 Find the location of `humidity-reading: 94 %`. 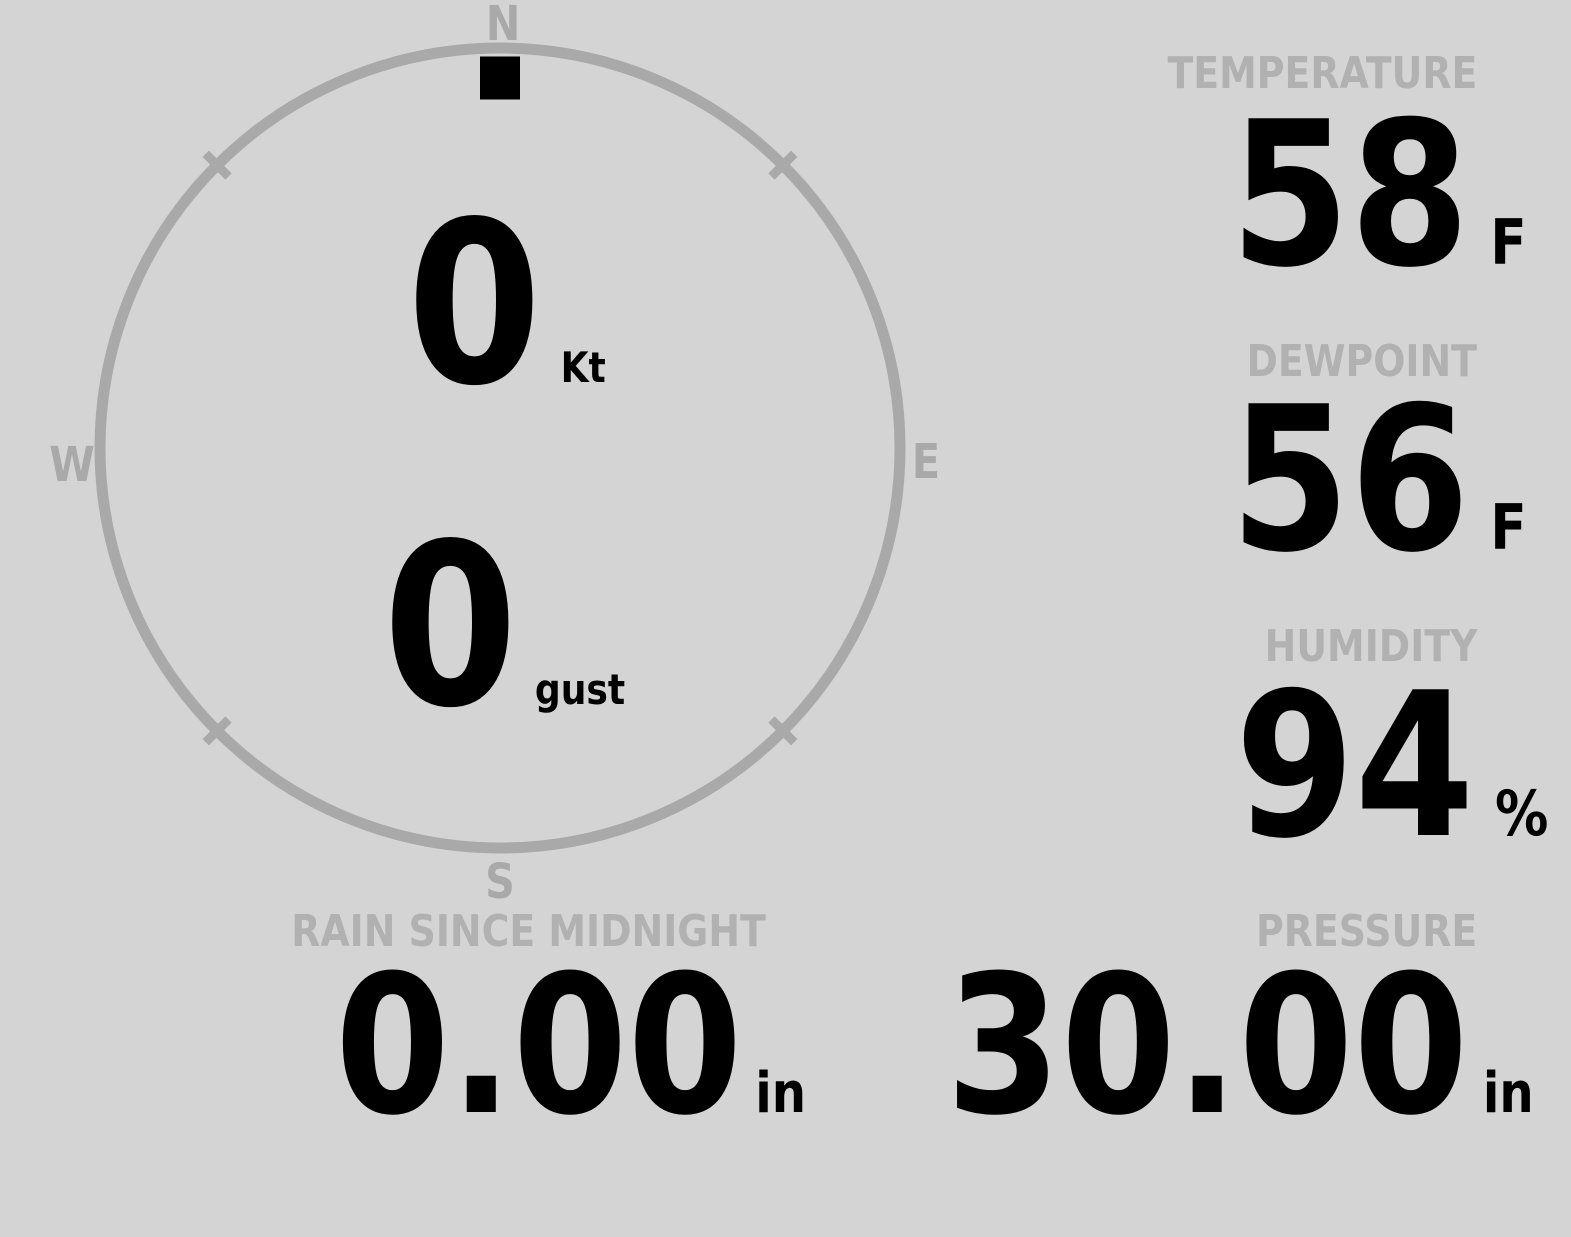

humidity-reading: 94 % is located at coordinates (1391, 767).